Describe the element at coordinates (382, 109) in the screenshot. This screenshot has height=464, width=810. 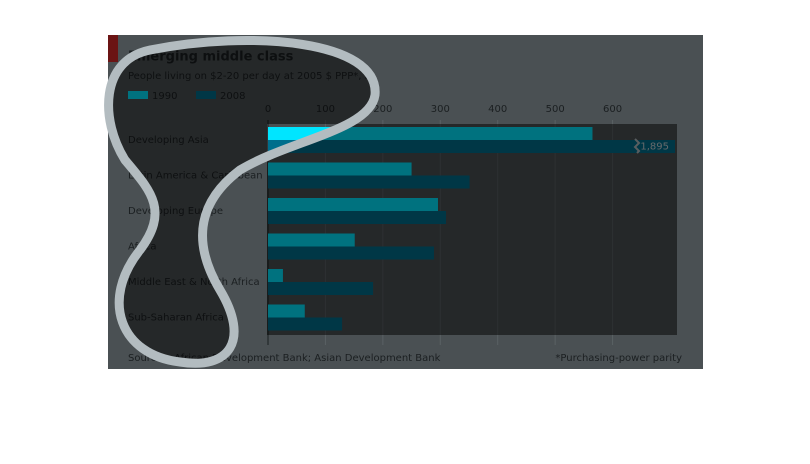
I see `x-tick-label: 200` at that location.